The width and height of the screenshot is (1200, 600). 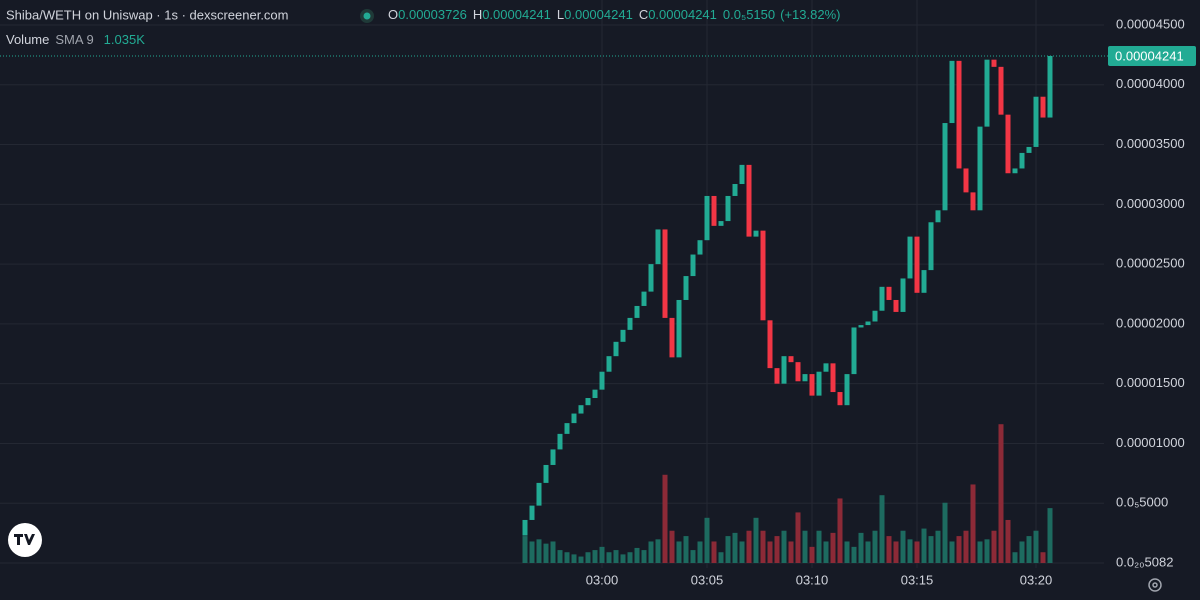 What do you see at coordinates (812, 579) in the screenshot?
I see `x-tick-label: 03:10` at bounding box center [812, 579].